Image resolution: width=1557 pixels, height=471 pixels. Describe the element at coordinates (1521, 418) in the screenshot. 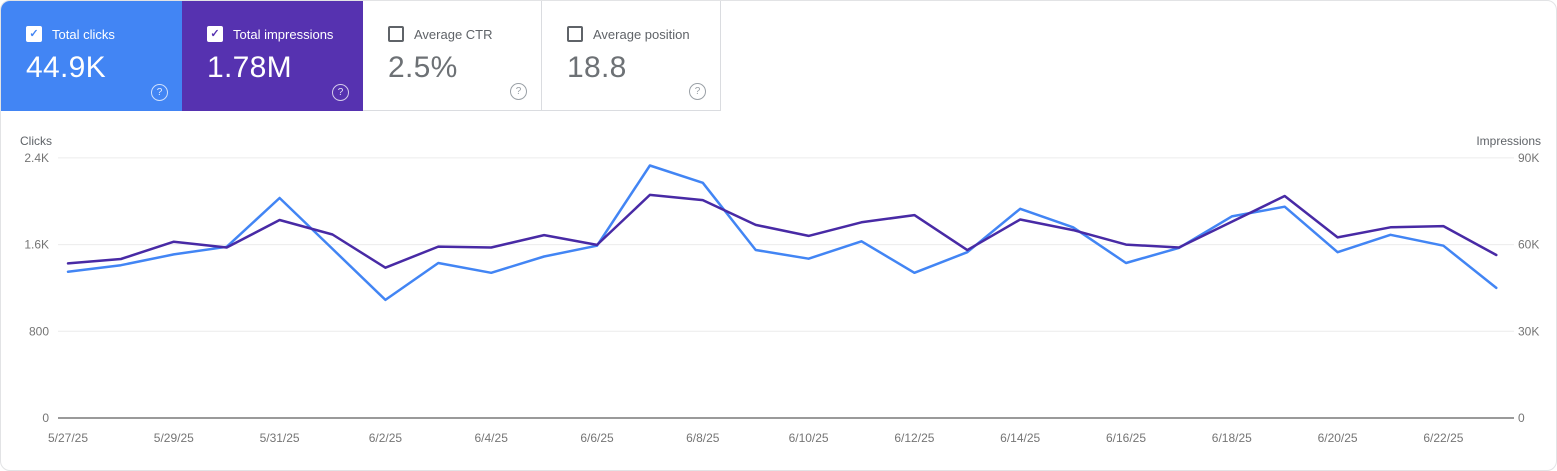

I see `right-axis-tick: 0` at that location.